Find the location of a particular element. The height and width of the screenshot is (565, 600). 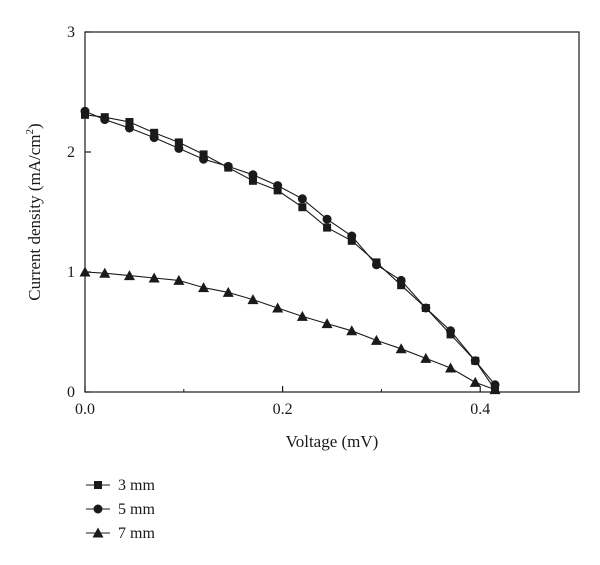

legend-marker-circle is located at coordinates (98, 509).